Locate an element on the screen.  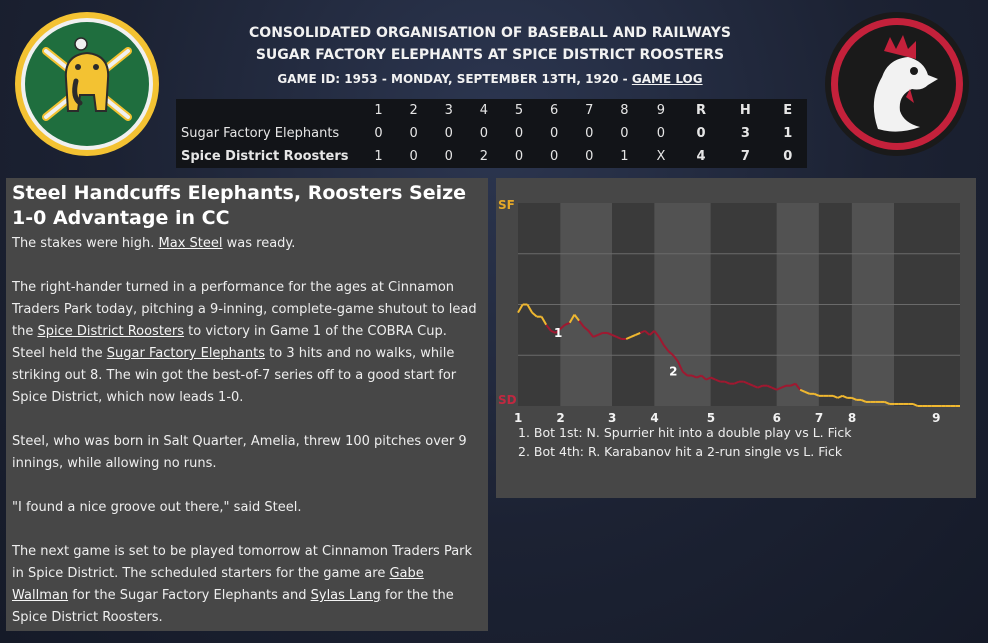
x-tick-label: 1 is located at coordinates (518, 417).